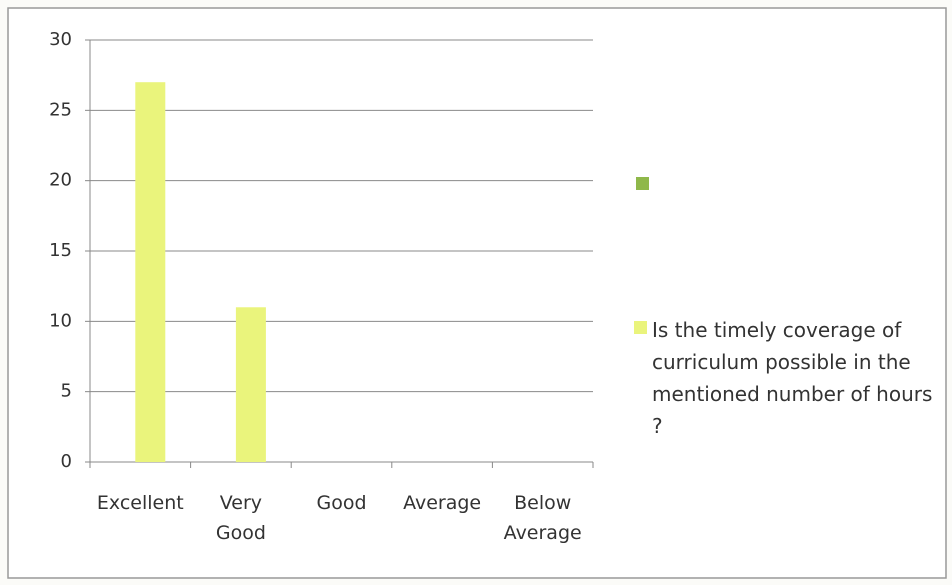  What do you see at coordinates (60, 250) in the screenshot?
I see `y-tick-label: 15` at bounding box center [60, 250].